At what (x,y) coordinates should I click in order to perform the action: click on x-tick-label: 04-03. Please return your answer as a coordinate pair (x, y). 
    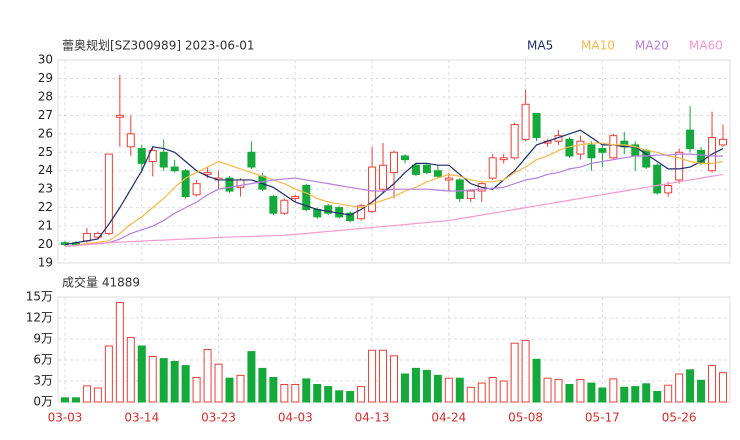
    Looking at the image, I should click on (295, 418).